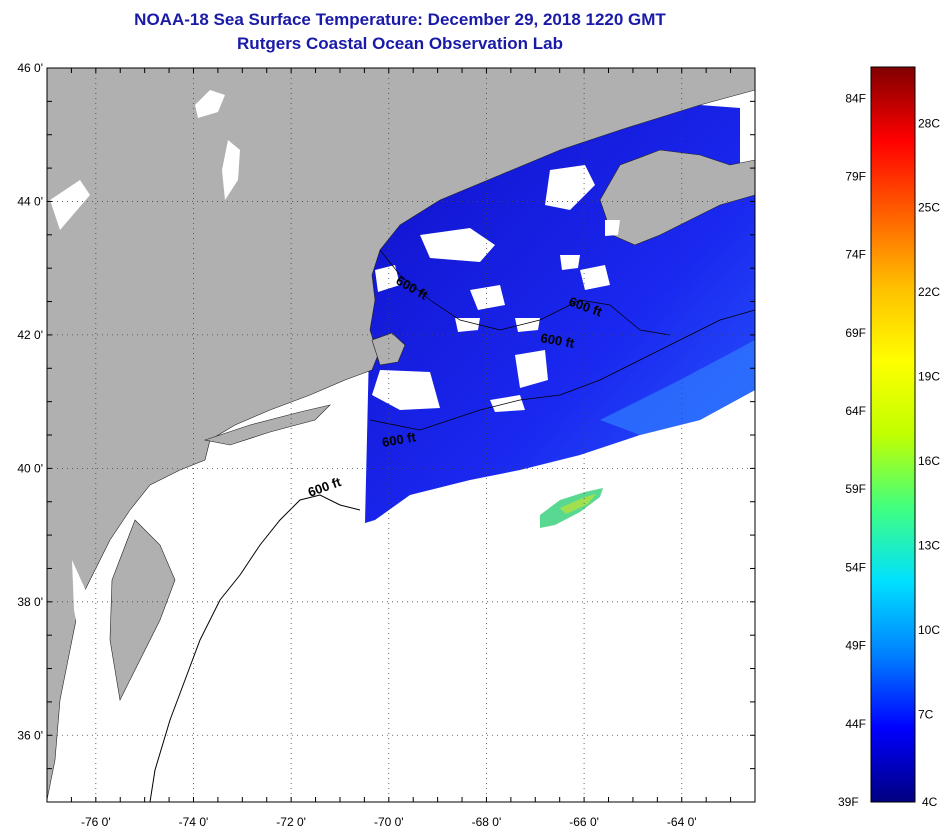  Describe the element at coordinates (525, 292) in the screenshot. I see `isobath-gulf-of-maine` at that location.